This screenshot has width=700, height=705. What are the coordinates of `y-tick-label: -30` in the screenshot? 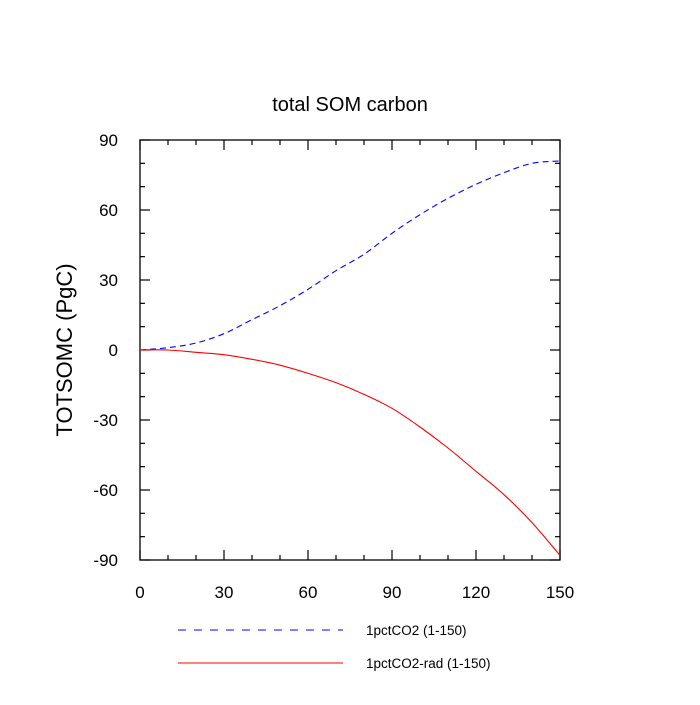 It's located at (105, 420).